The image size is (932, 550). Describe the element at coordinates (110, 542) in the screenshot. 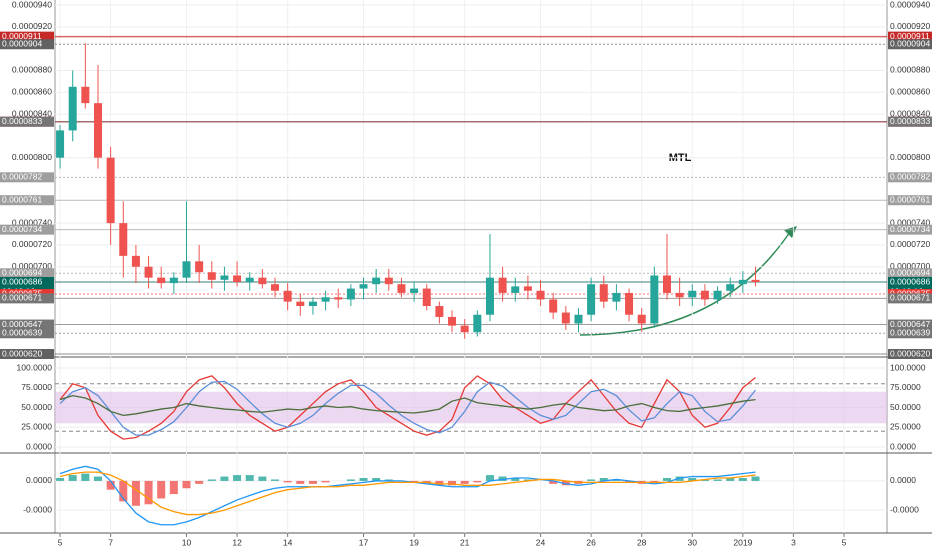

I see `x-tick-label: 7` at that location.